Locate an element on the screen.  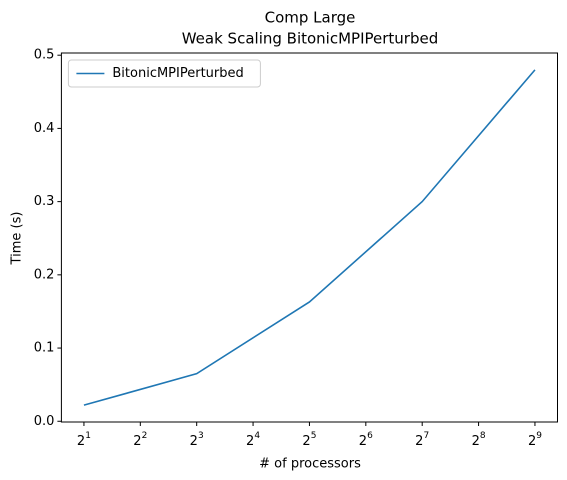
chart-subtitle: Weak Scaling BitonicMPIPerturbed is located at coordinates (310, 39).